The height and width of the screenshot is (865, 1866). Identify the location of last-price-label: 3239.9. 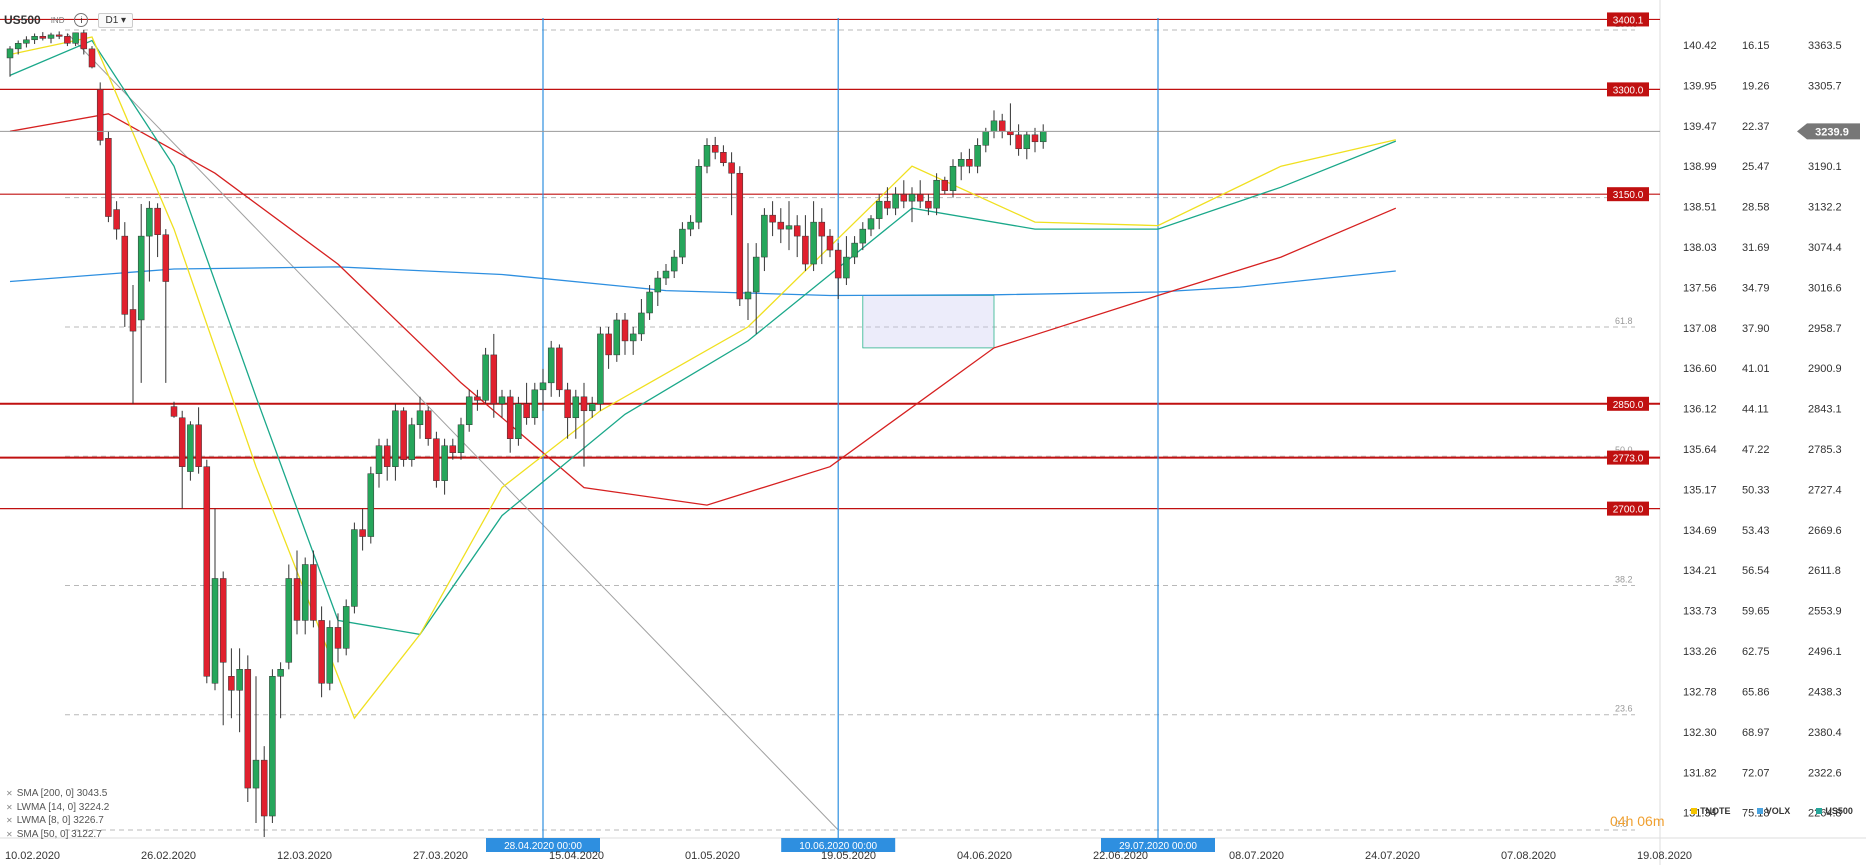
(1832, 132).